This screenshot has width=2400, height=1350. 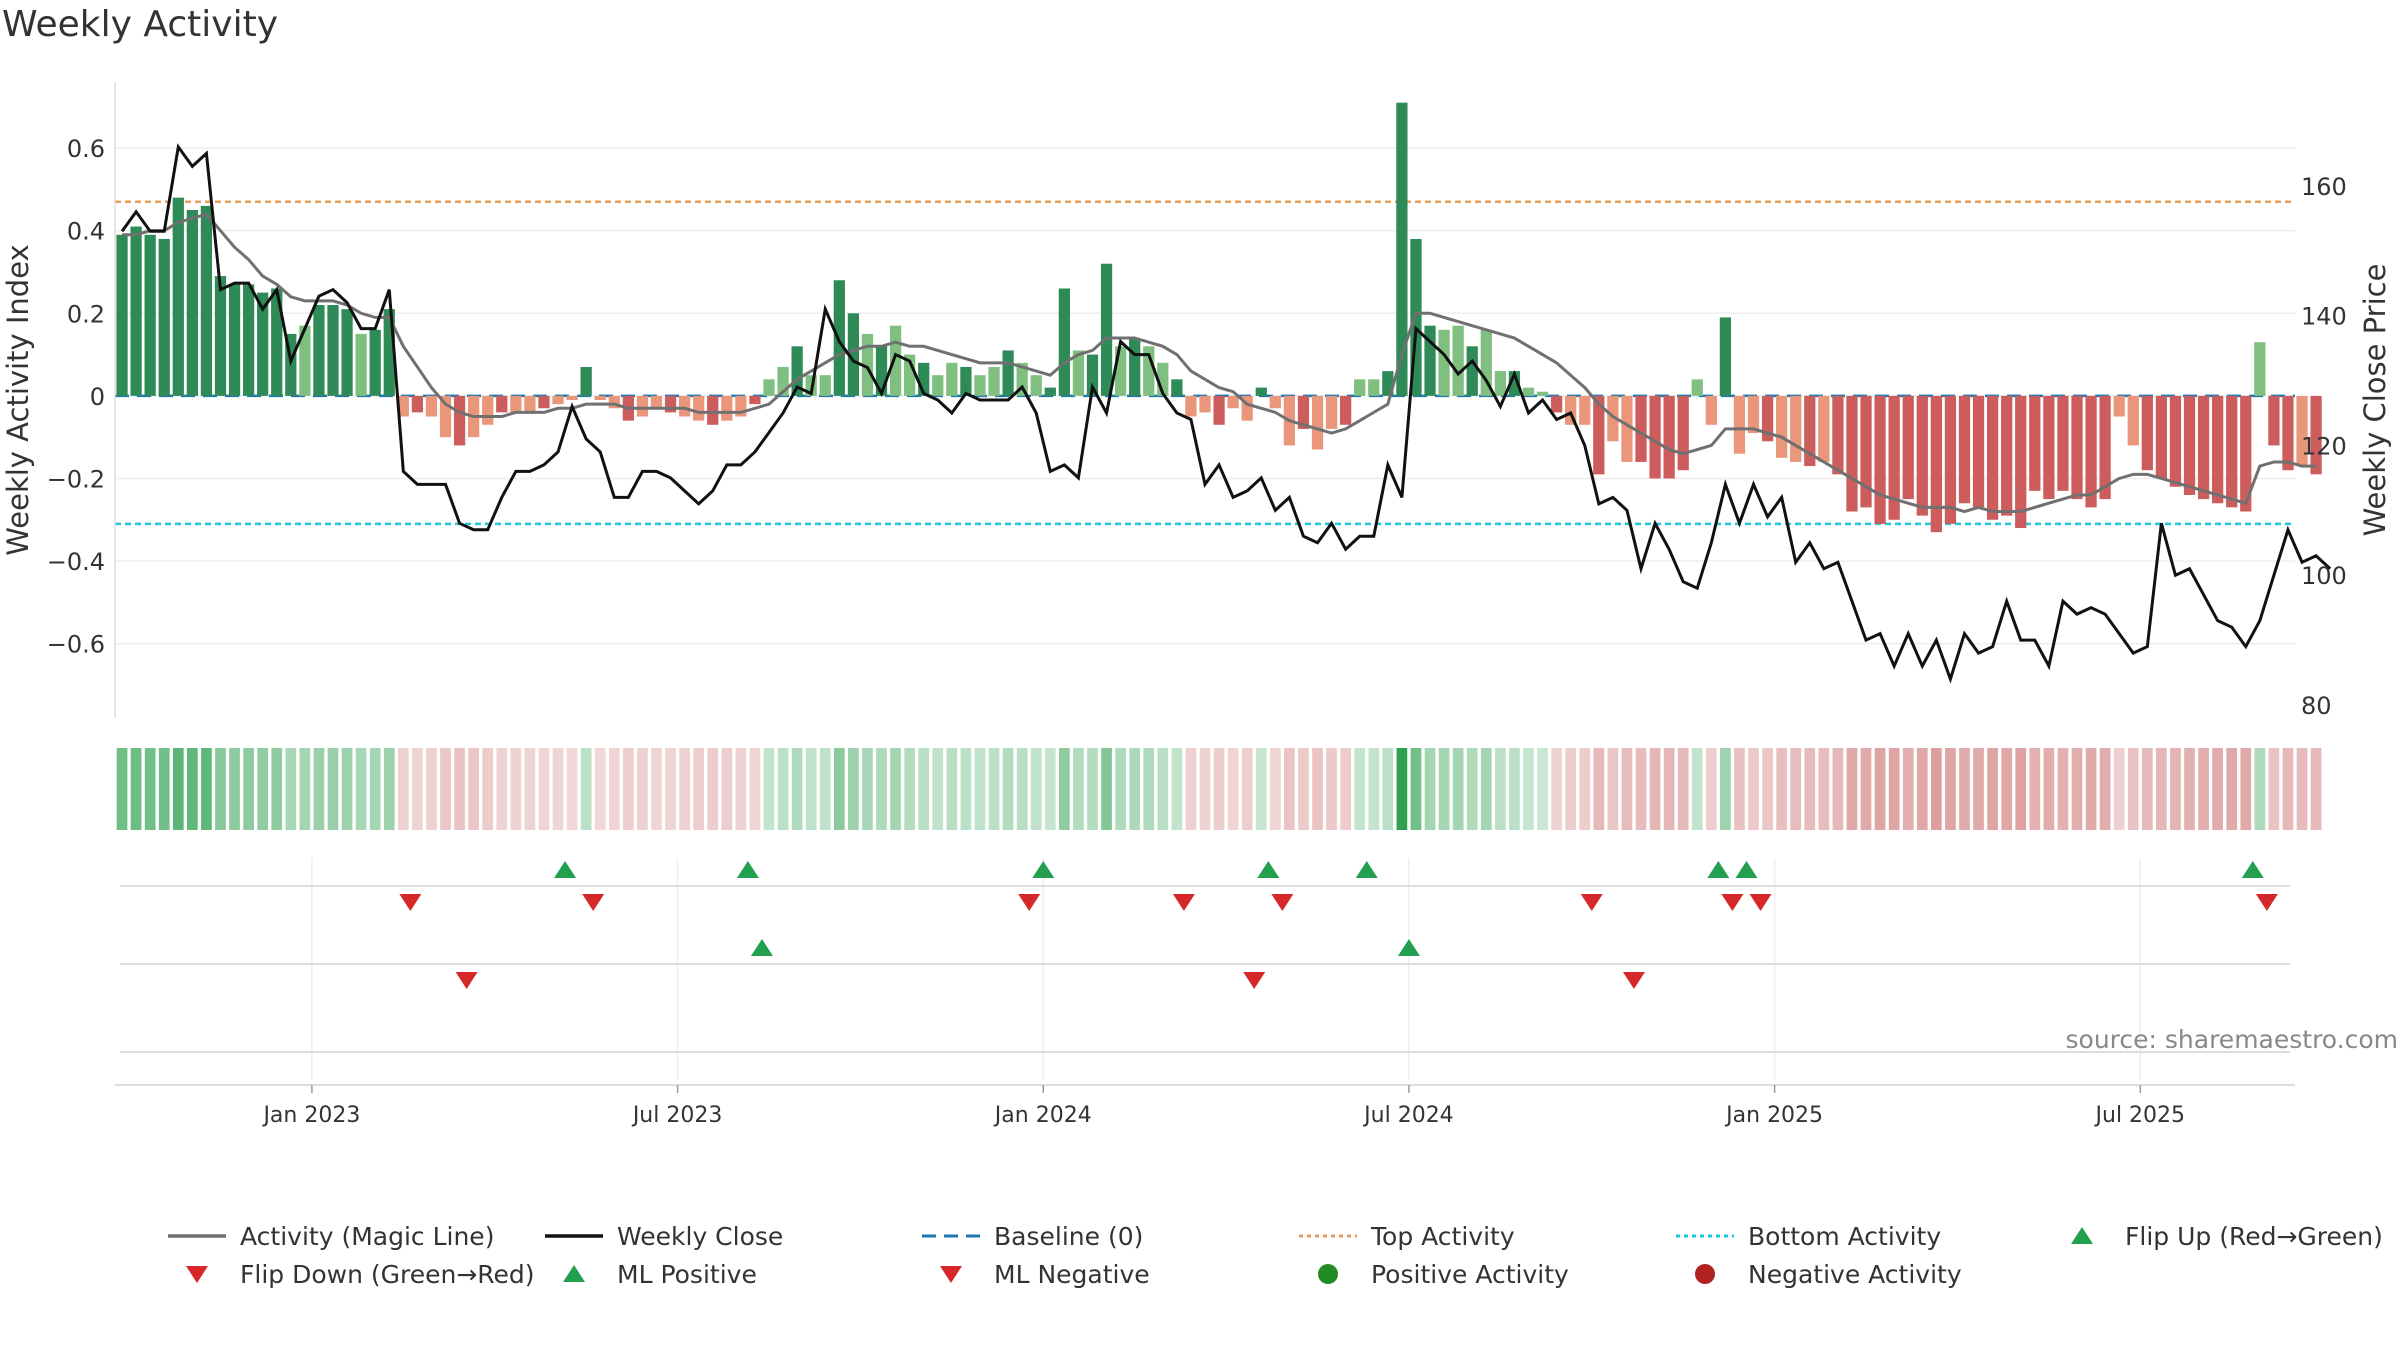 What do you see at coordinates (2324, 446) in the screenshot?
I see `y-tick-right: 120` at bounding box center [2324, 446].